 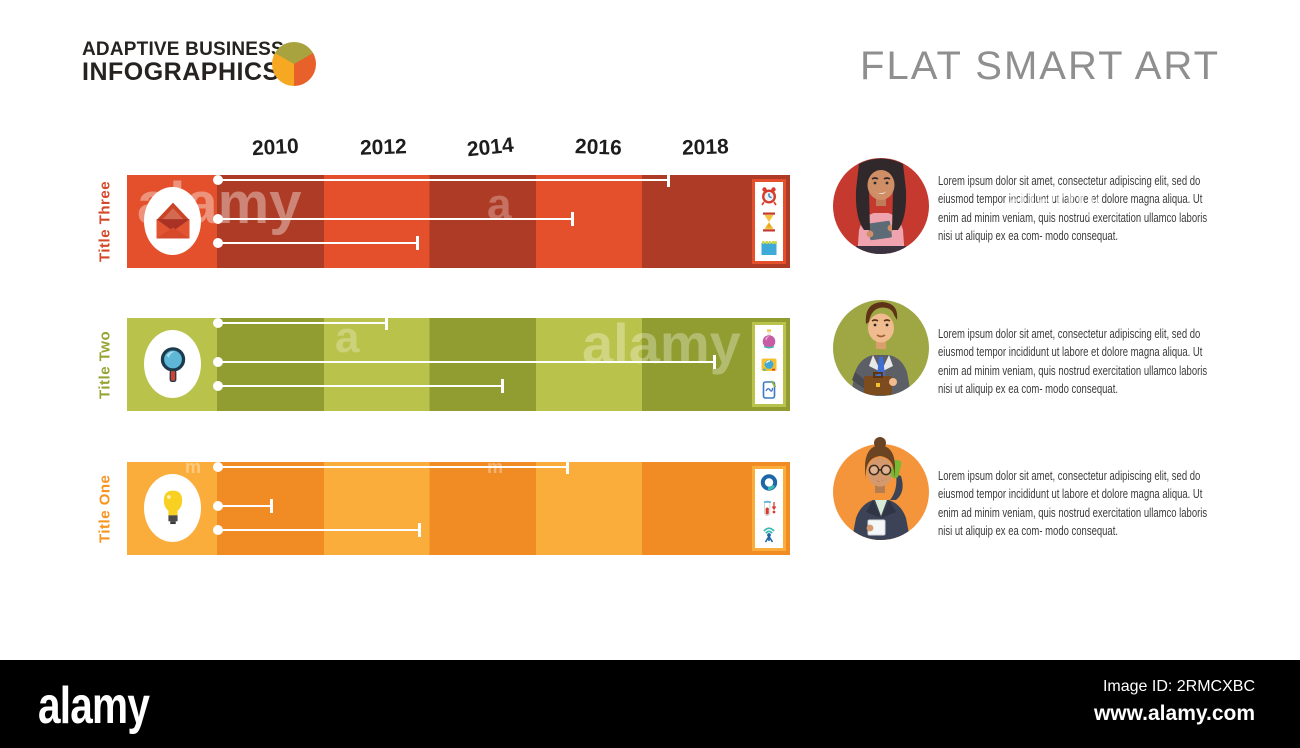 I want to click on page-title: FLAT SMART ART, so click(x=1040, y=66).